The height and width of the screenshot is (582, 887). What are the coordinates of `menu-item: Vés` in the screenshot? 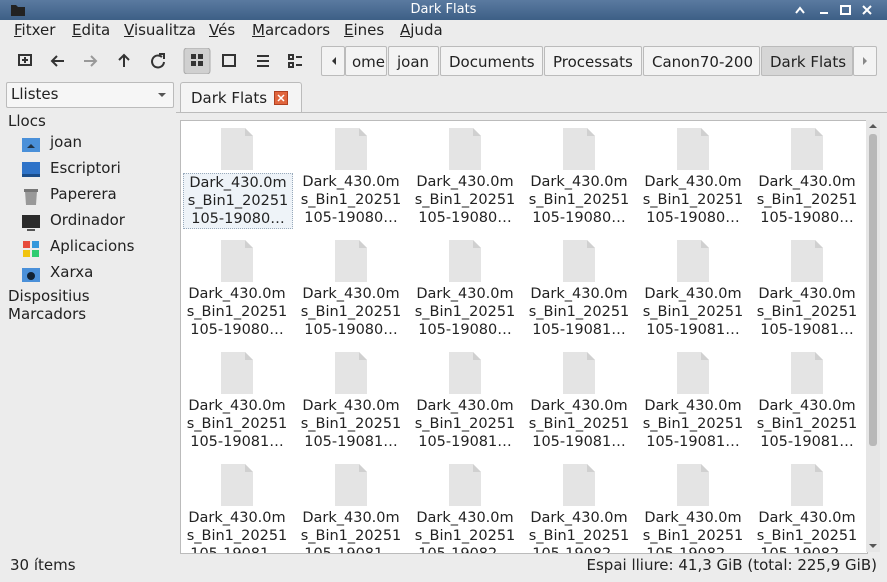 It's located at (222, 30).